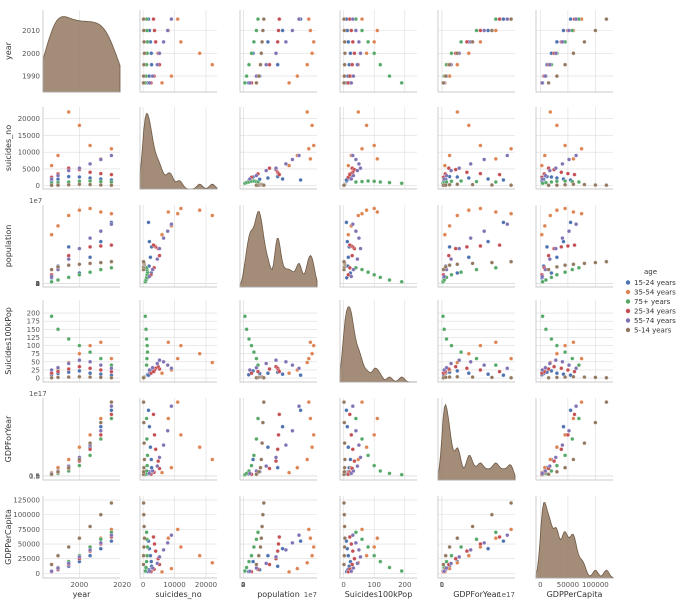  Describe the element at coordinates (476, 442) in the screenshot. I see `density-curve-GDPForYear` at that location.